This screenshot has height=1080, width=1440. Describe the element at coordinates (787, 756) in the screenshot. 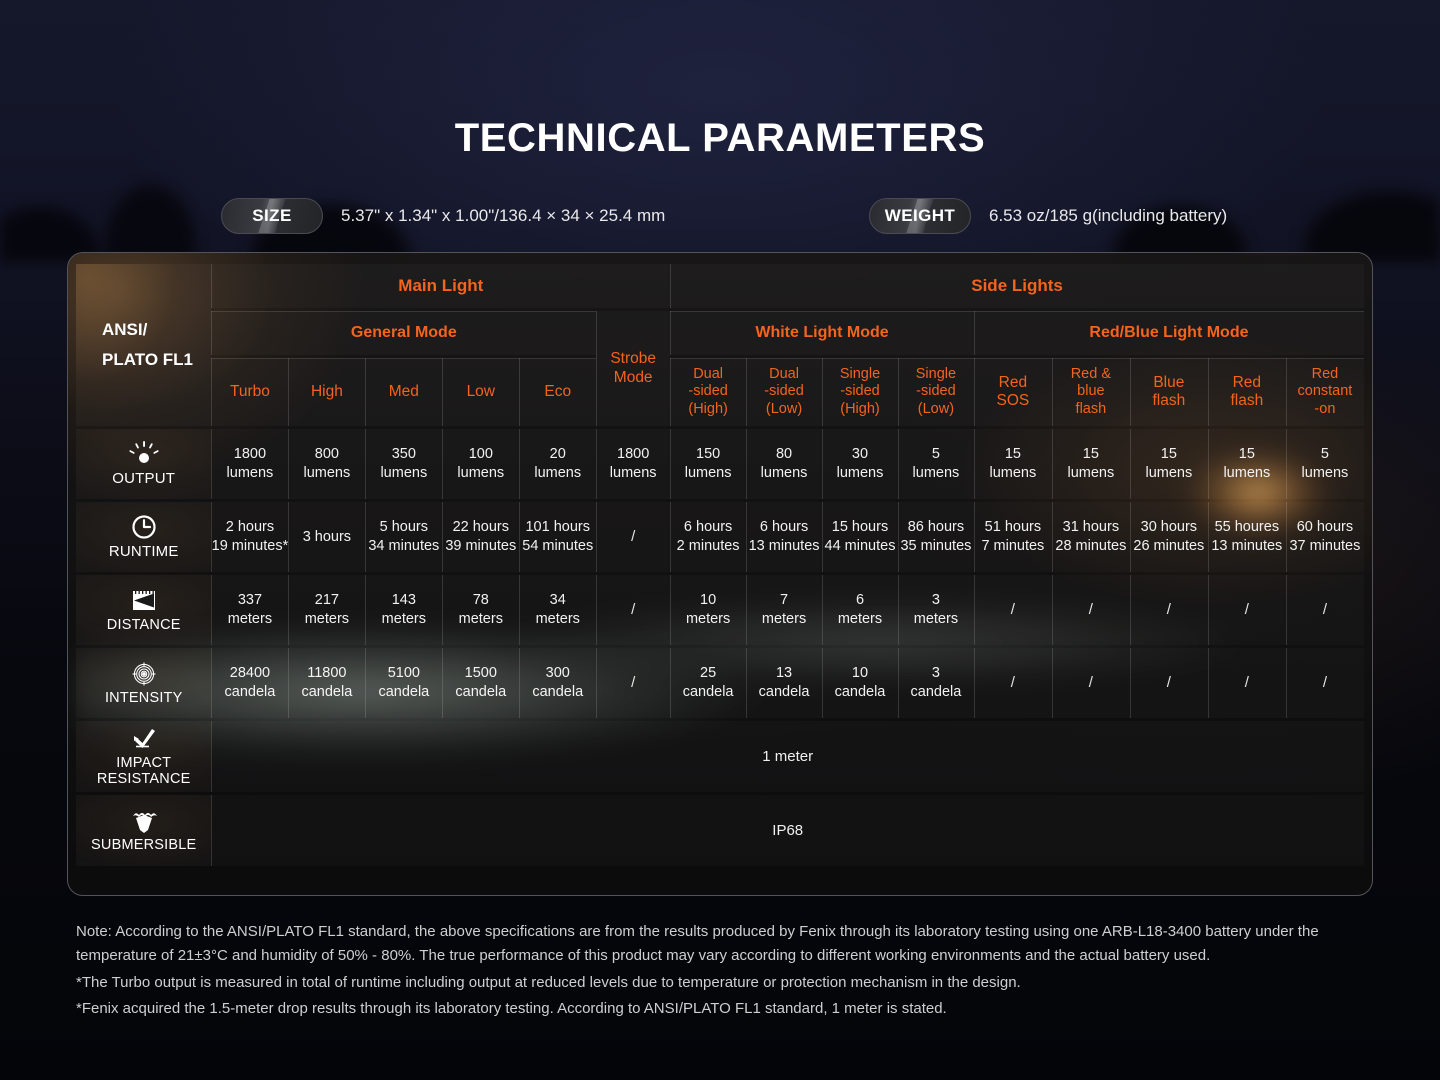

I see `cell-impact-resistance-value: 1 meter` at that location.